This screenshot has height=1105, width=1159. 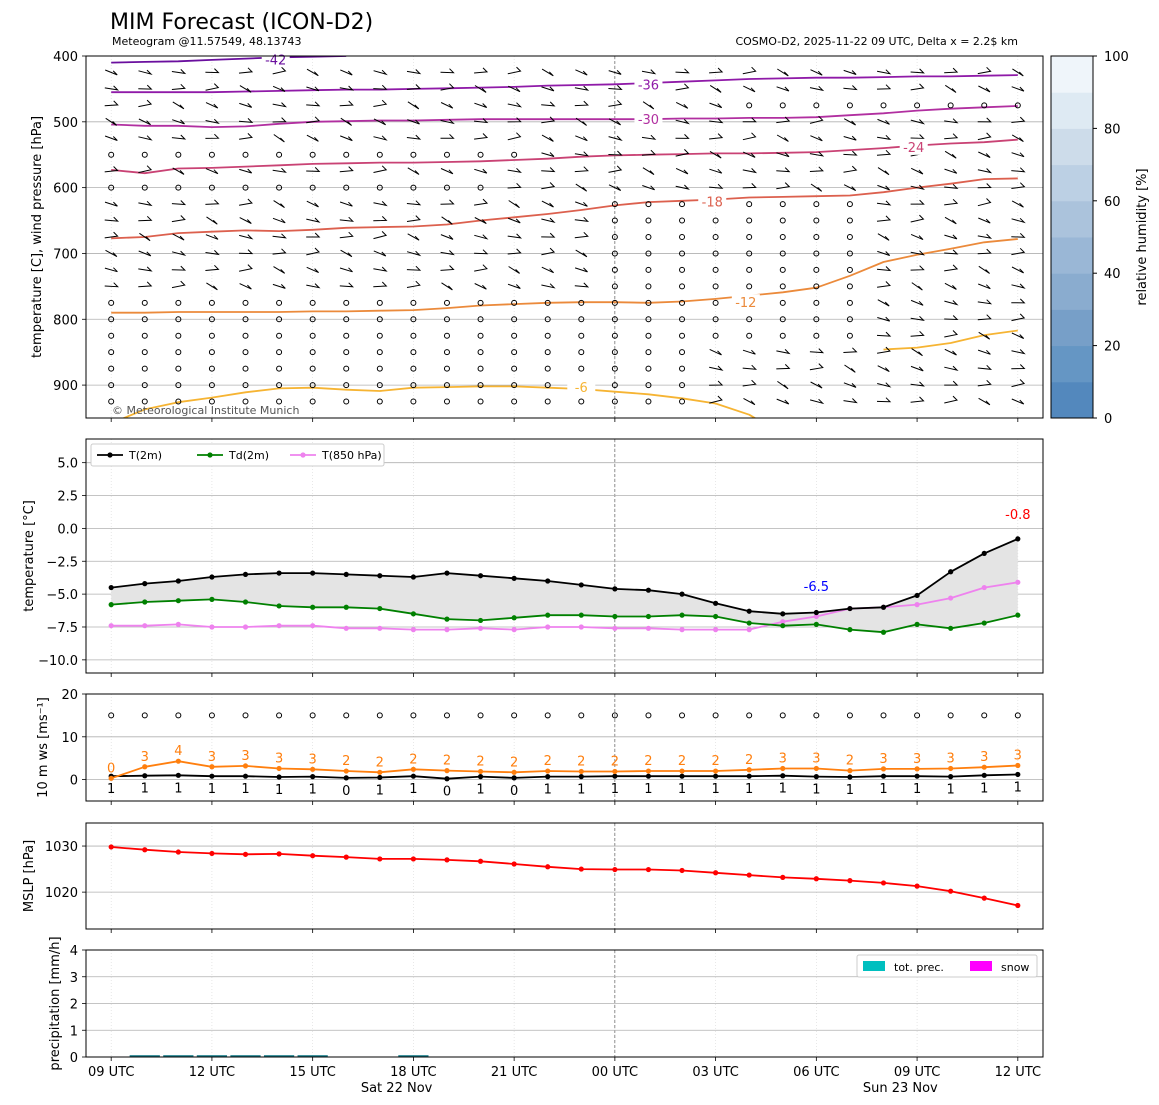 I want to click on plot-frame, so click(x=564, y=876).